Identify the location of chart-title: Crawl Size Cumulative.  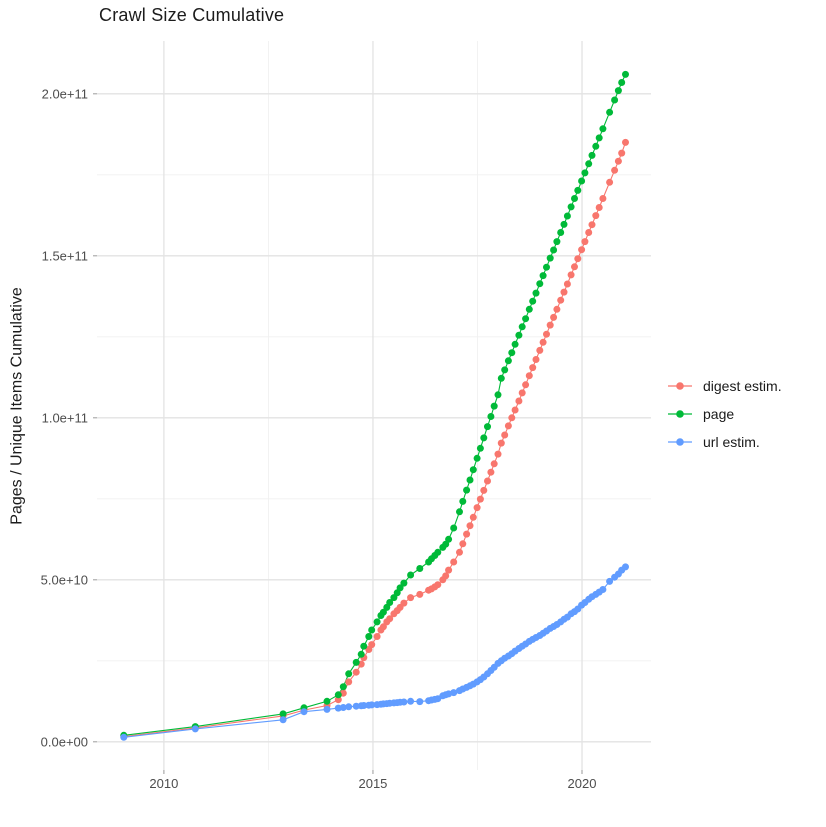
(192, 15).